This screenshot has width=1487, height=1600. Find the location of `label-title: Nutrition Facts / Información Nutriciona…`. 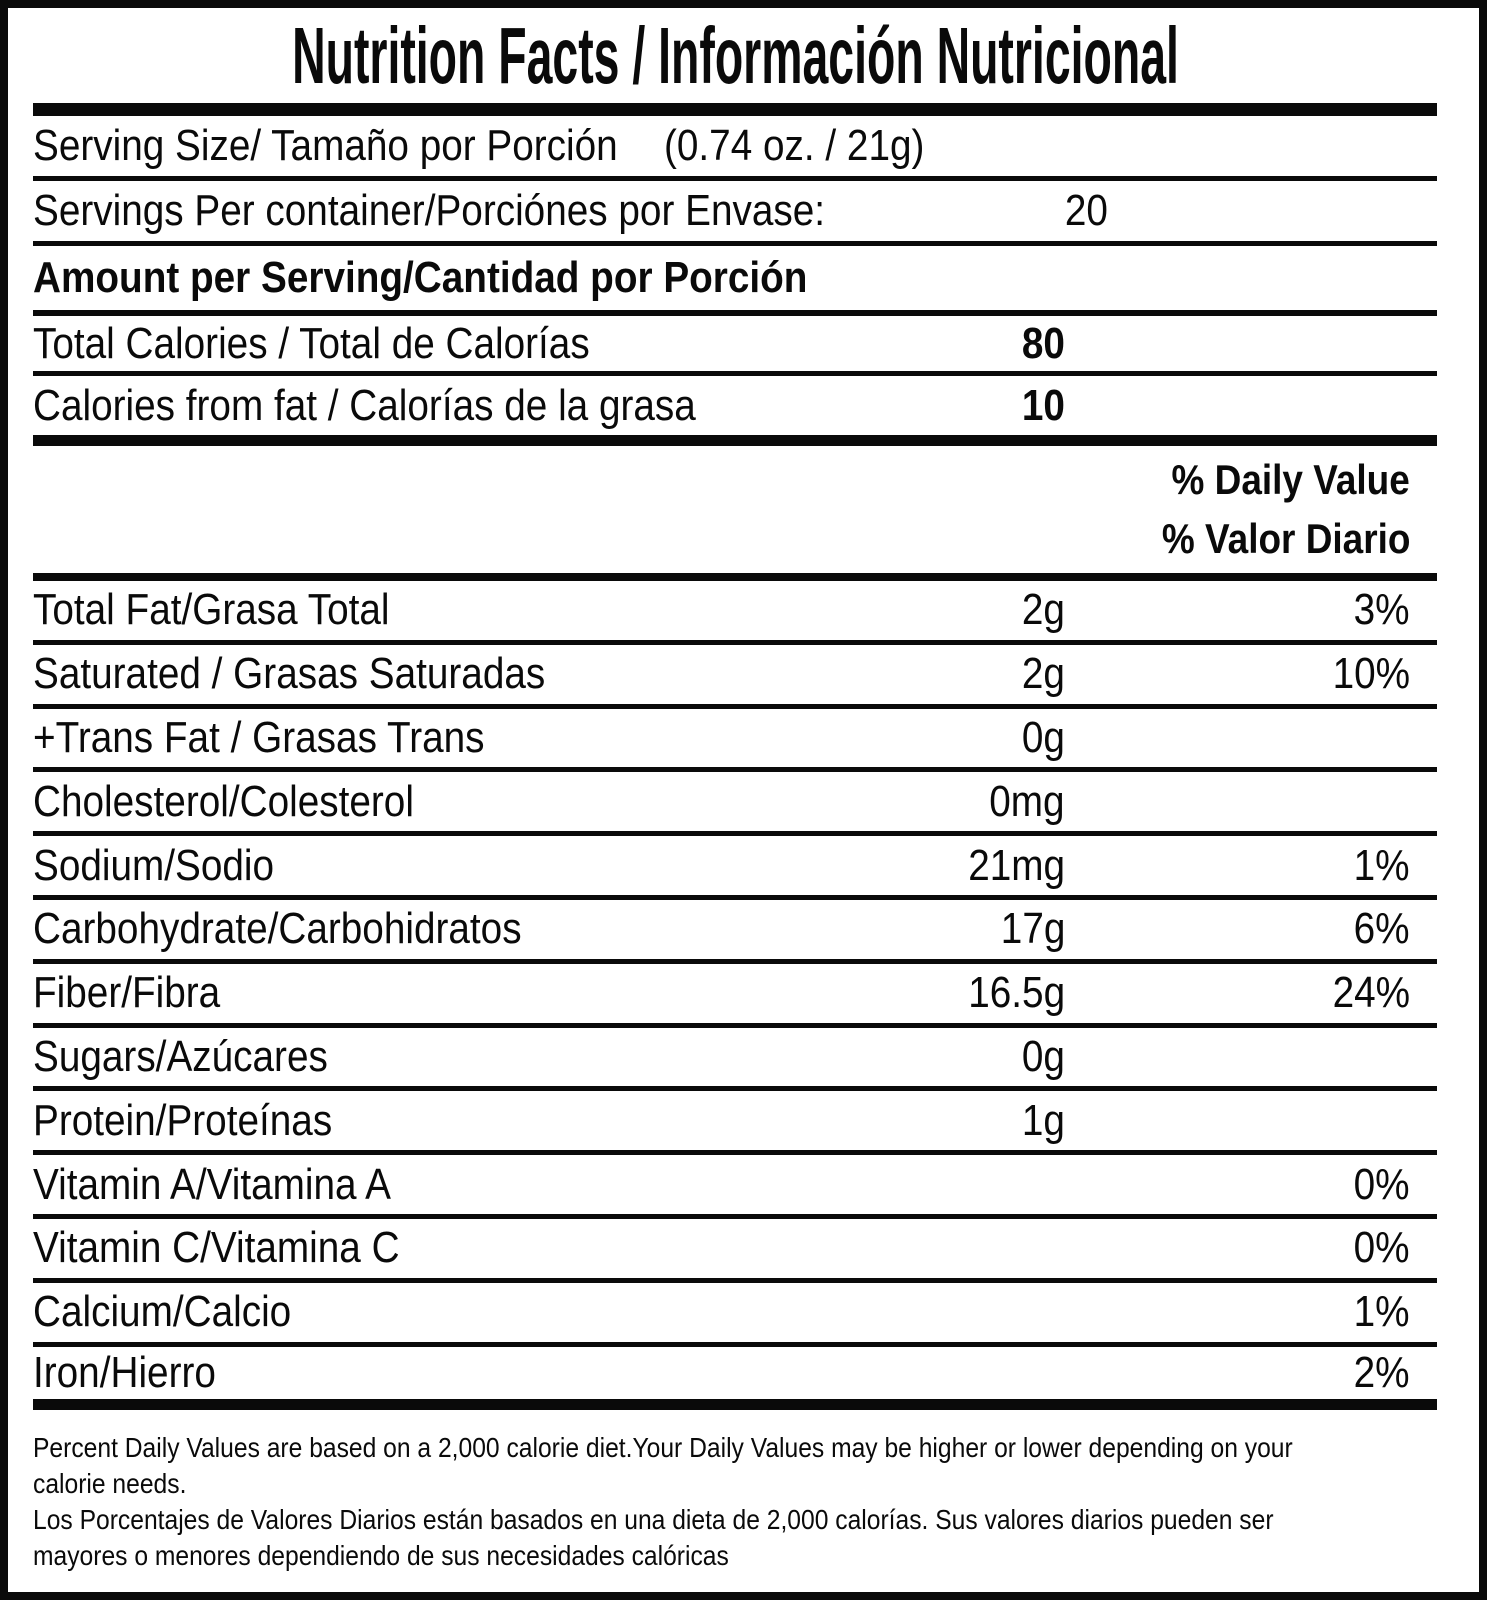

label-title: Nutrition Facts / Información Nutriciona… is located at coordinates (735, 55).